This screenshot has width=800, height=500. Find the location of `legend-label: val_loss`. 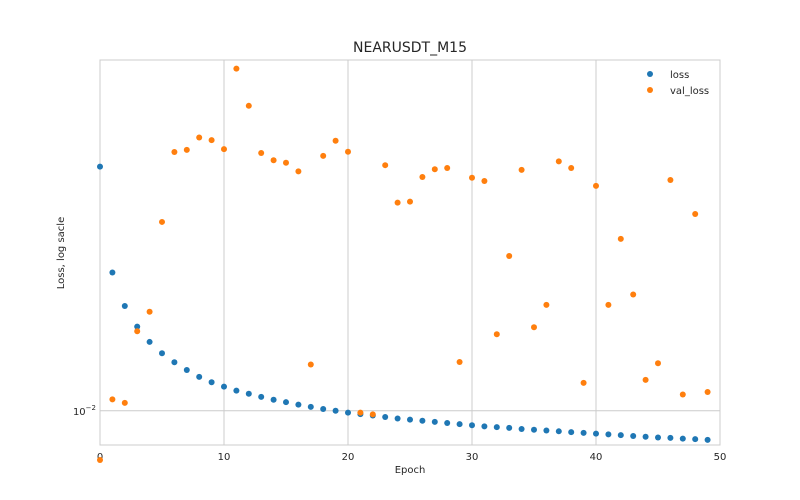

legend-label: val_loss is located at coordinates (689, 91).